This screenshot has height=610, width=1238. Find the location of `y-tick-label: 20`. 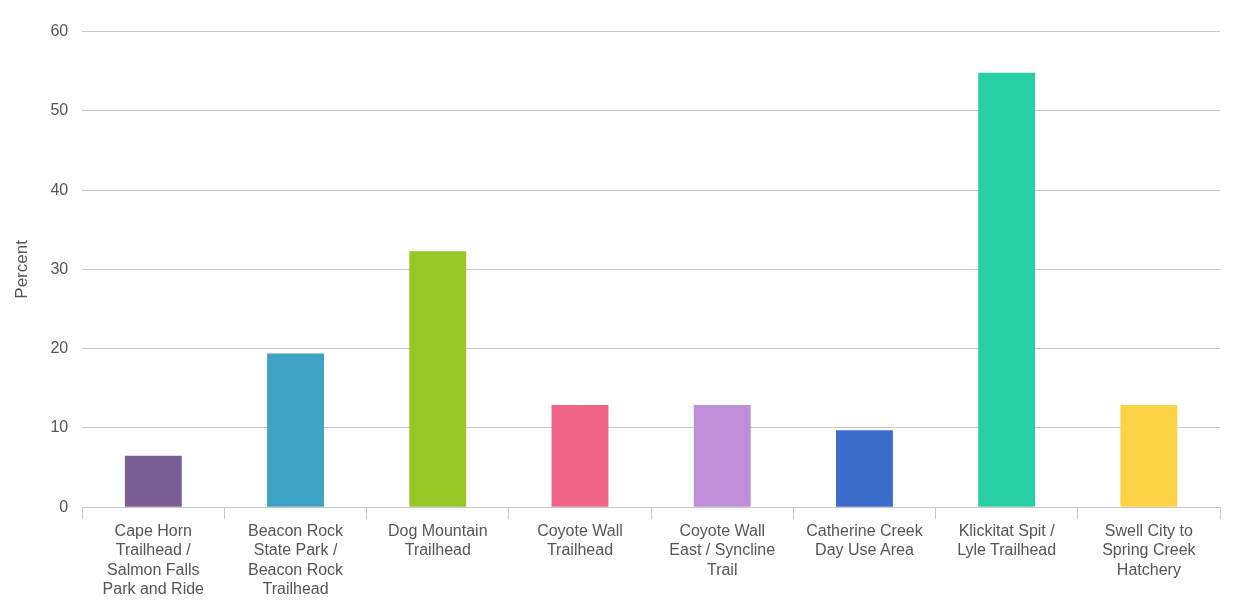

y-tick-label: 20 is located at coordinates (59, 348).